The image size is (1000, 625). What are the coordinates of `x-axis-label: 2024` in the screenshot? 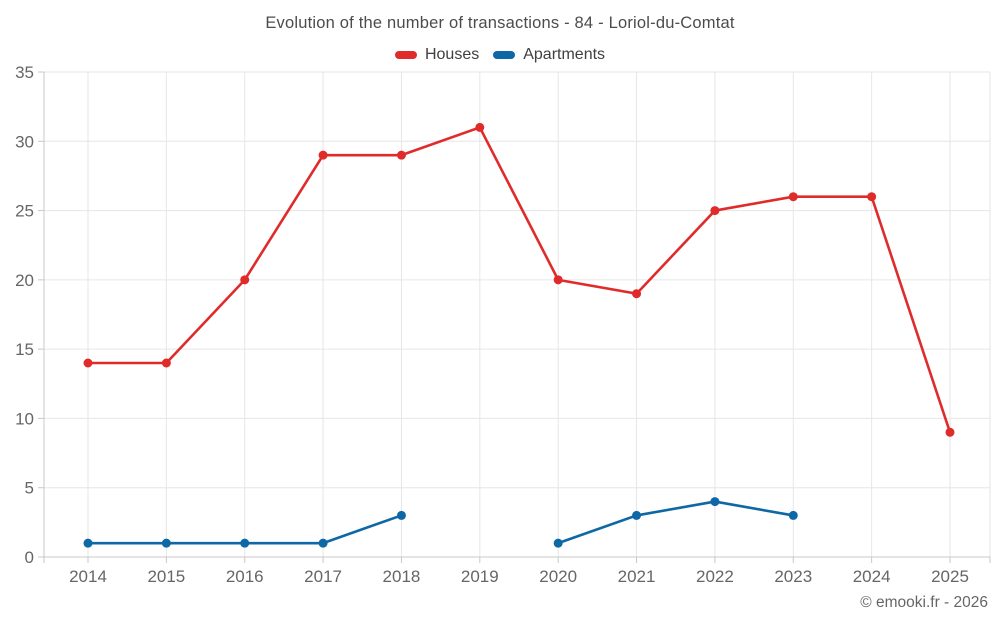 It's located at (872, 576).